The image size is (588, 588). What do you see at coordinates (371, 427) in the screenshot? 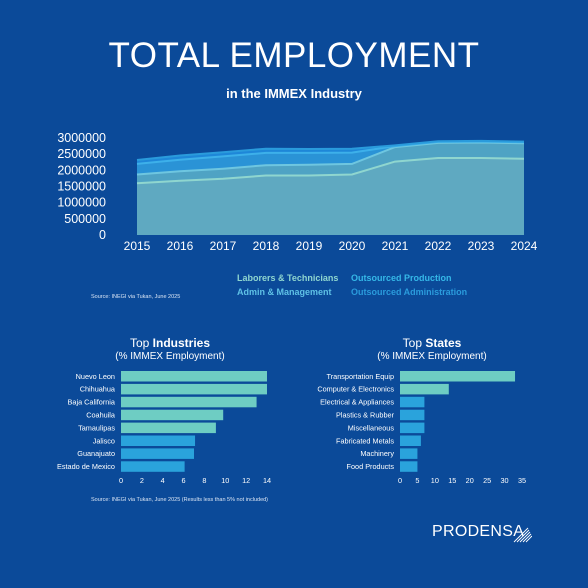
I see `bar-category-label: Miscellaneous` at bounding box center [371, 427].